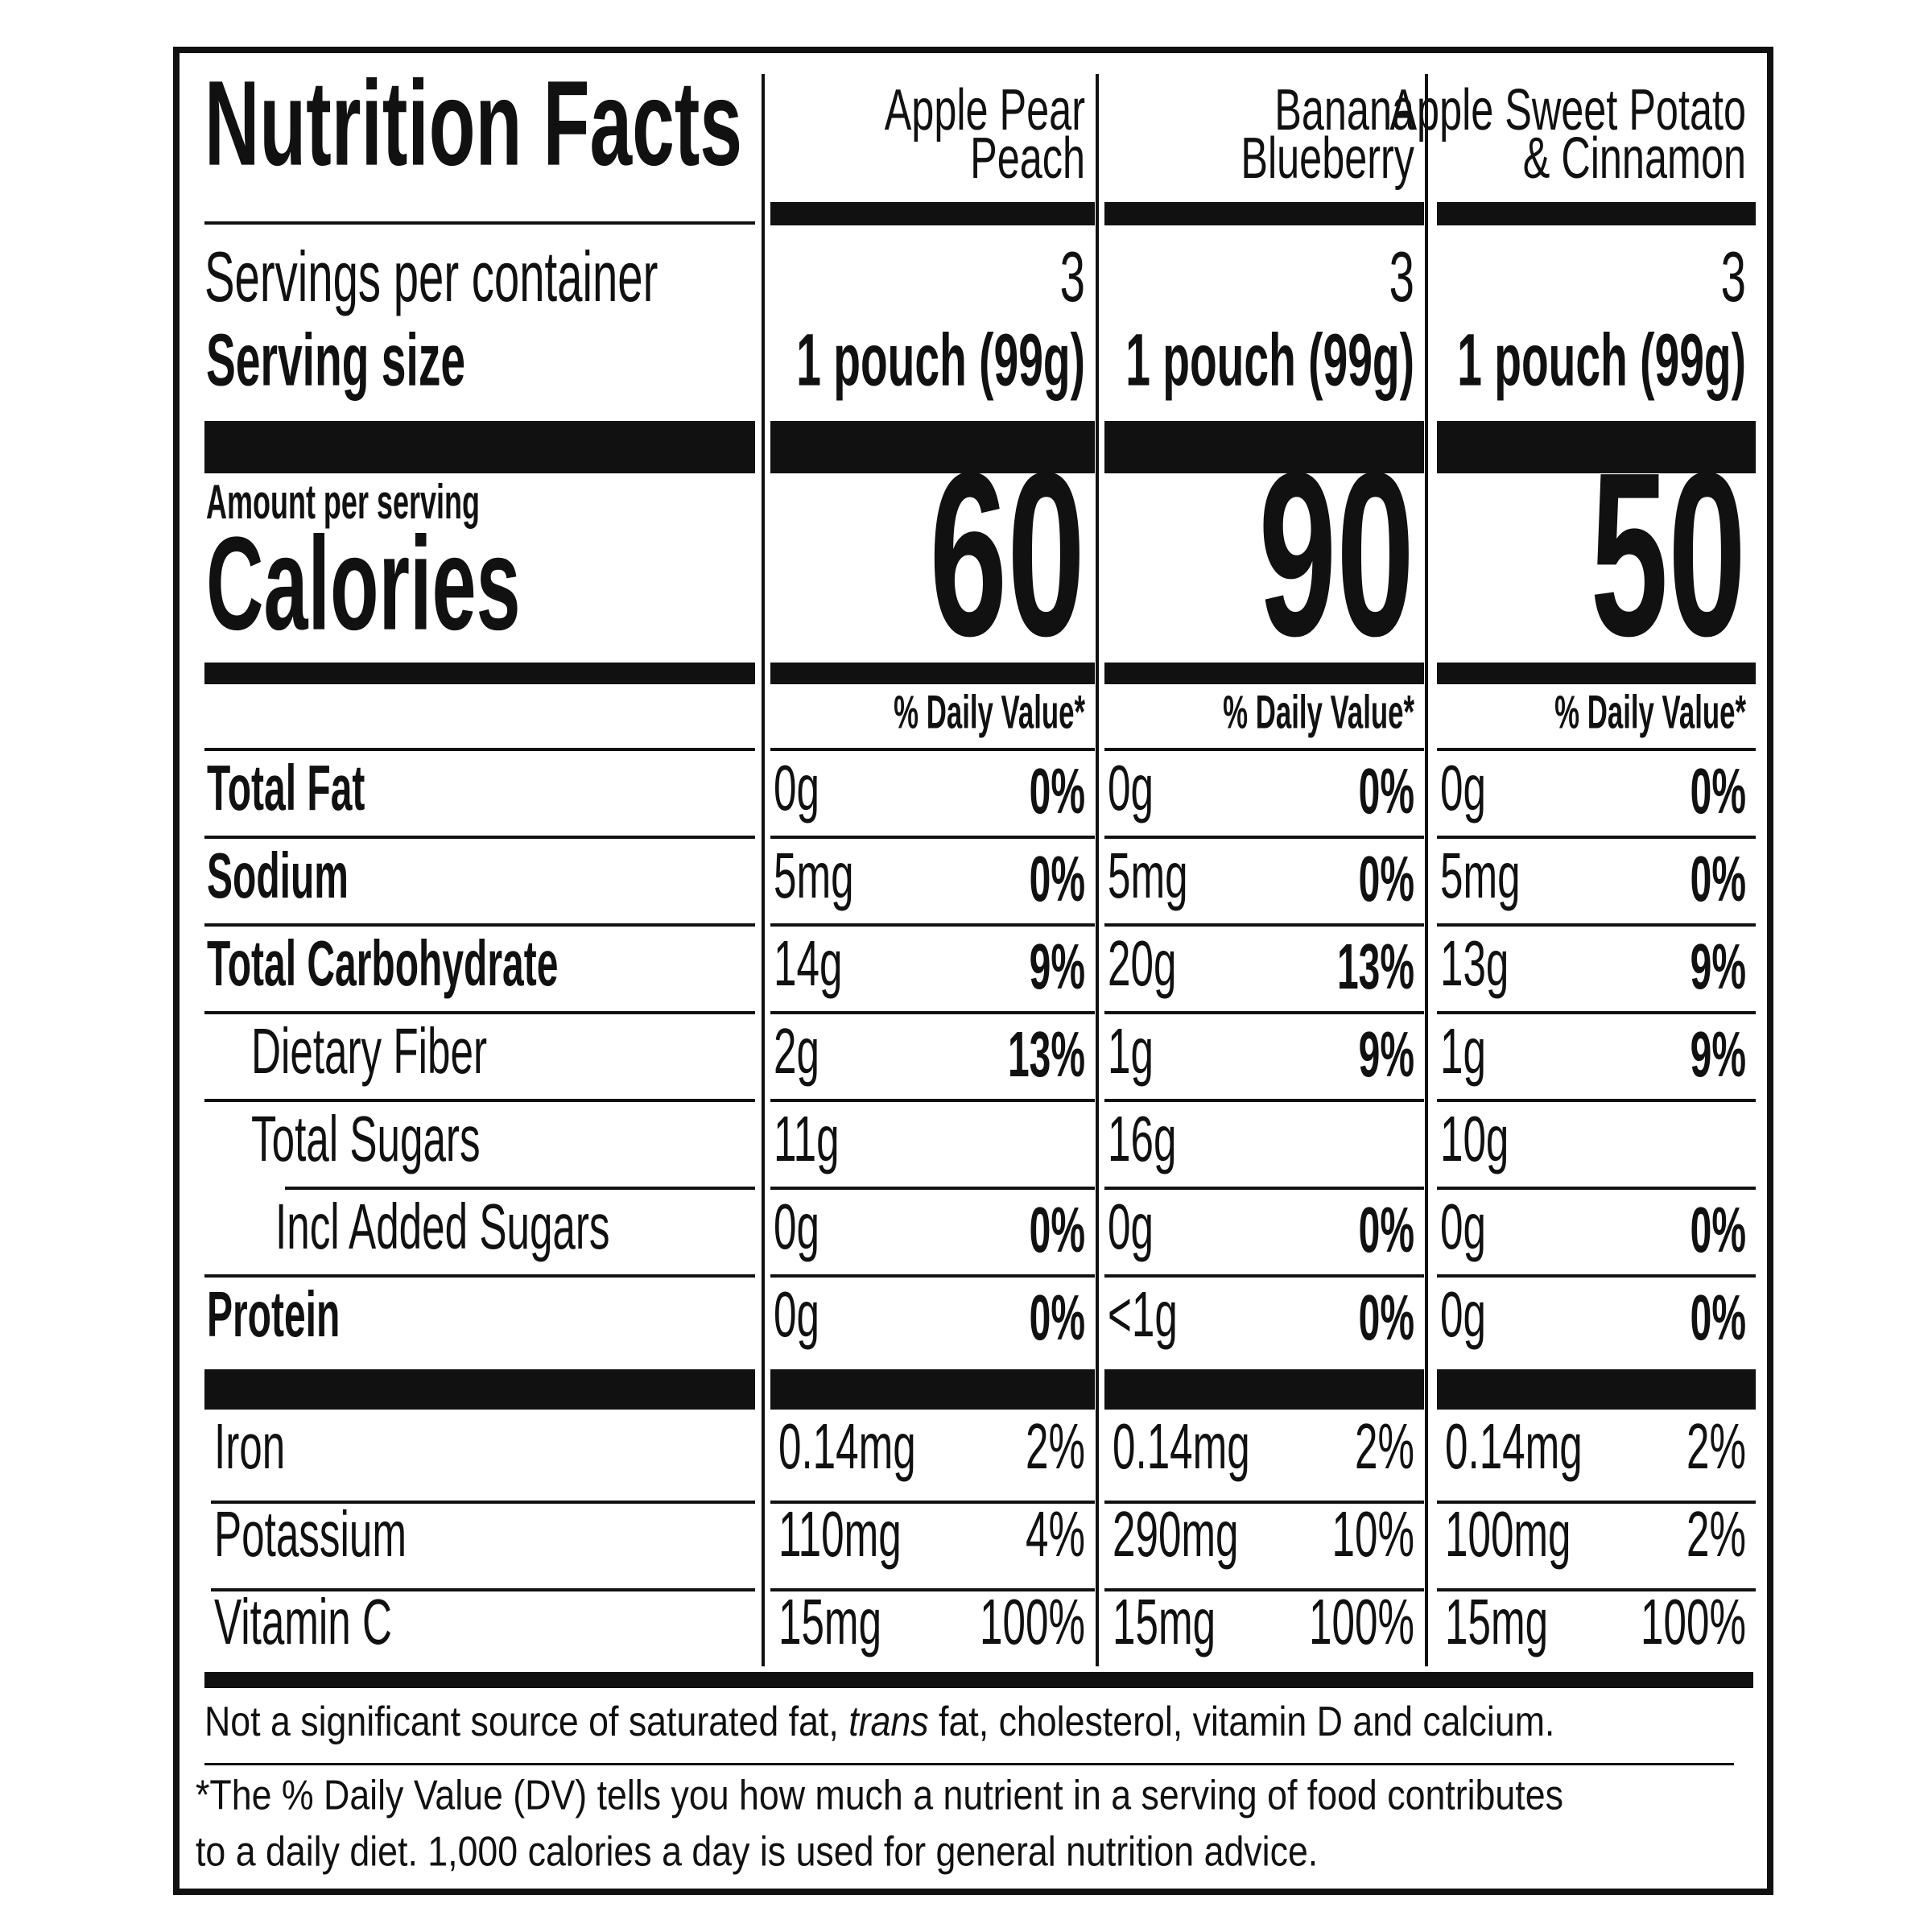 This screenshot has width=1932, height=1932. I want to click on amount-value: 1g, so click(1131, 1052).